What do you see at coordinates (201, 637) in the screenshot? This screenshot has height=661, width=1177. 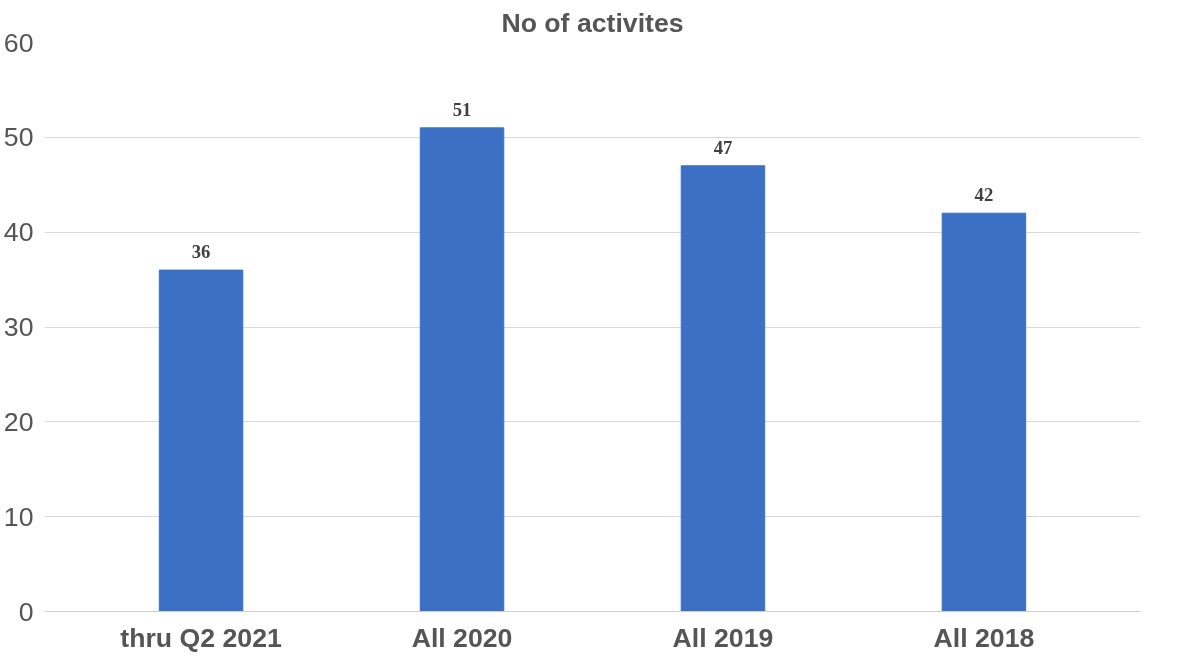 I see `x-tick-label: thru Q2 2021` at bounding box center [201, 637].